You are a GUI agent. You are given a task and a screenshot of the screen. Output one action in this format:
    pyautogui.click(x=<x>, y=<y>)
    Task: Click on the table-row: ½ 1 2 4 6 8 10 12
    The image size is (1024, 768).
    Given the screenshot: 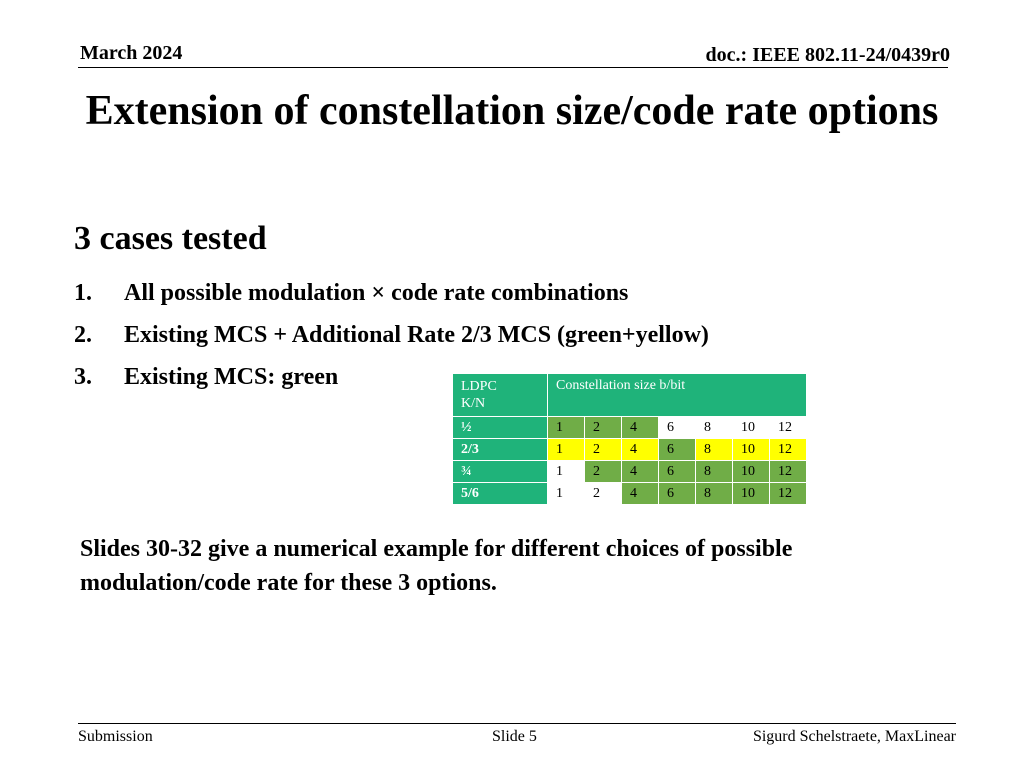 What is the action you would take?
    pyautogui.click(x=629, y=427)
    